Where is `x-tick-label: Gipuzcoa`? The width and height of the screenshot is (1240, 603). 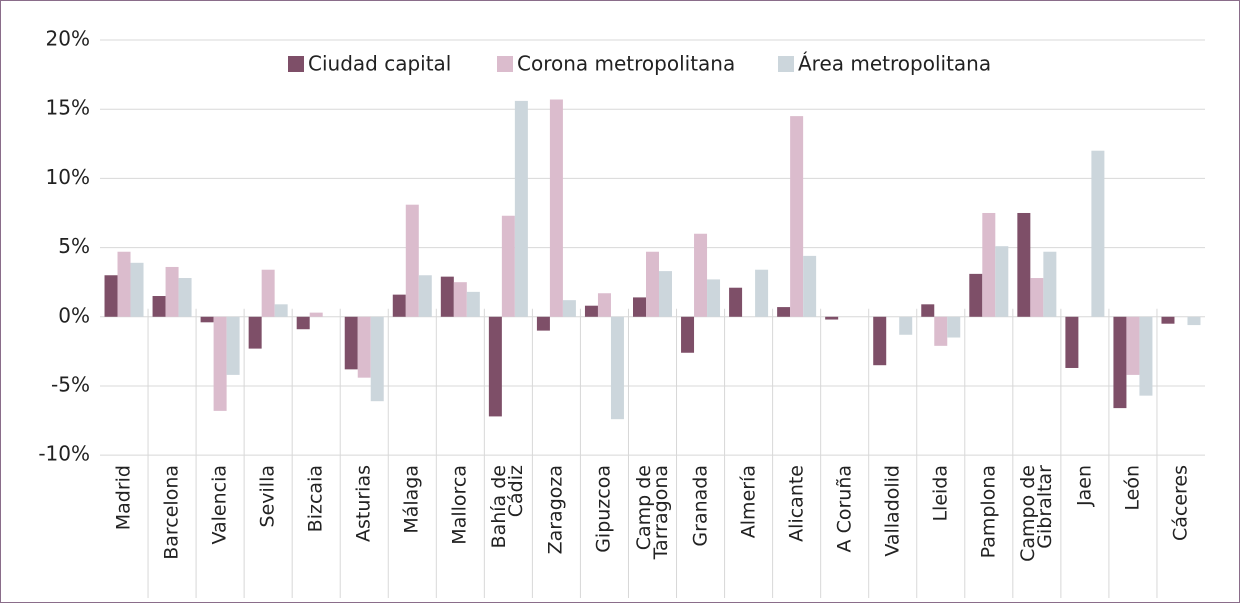 x-tick-label: Gipuzcoa is located at coordinates (603, 509).